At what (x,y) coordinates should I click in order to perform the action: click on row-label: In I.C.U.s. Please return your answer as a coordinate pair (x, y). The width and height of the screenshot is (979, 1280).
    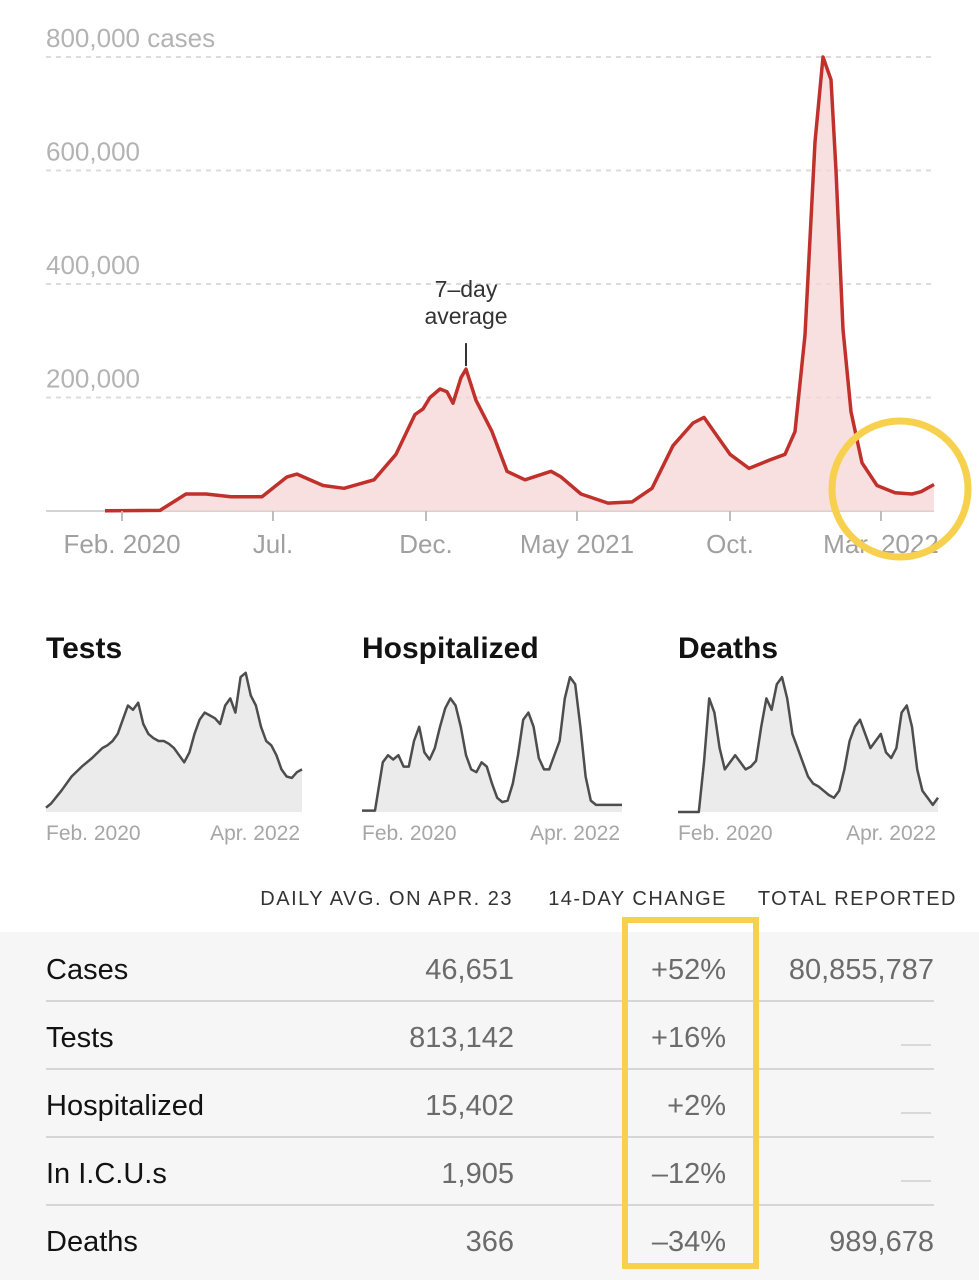
    Looking at the image, I should click on (106, 1174).